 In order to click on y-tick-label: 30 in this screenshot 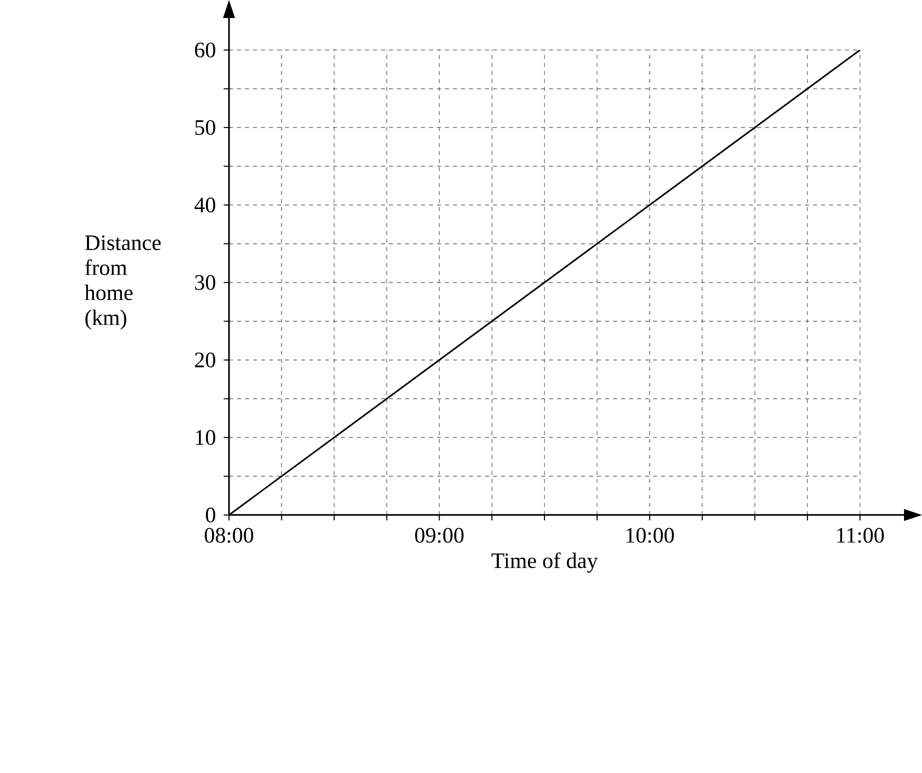, I will do `click(205, 282)`.